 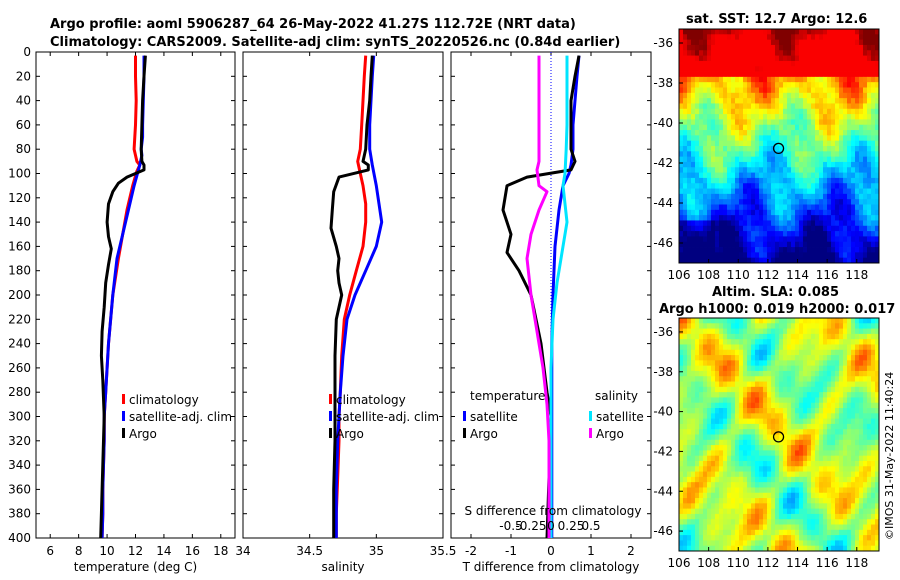 What do you see at coordinates (359, 296) in the screenshot?
I see `series-line-satellite-adj-clim` at bounding box center [359, 296].